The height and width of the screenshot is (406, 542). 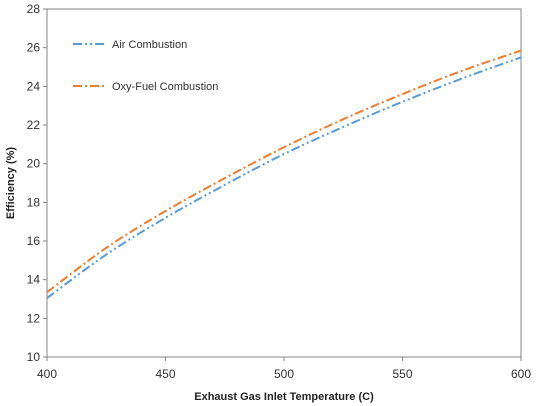 I want to click on x-tick-label: 400, so click(x=47, y=374).